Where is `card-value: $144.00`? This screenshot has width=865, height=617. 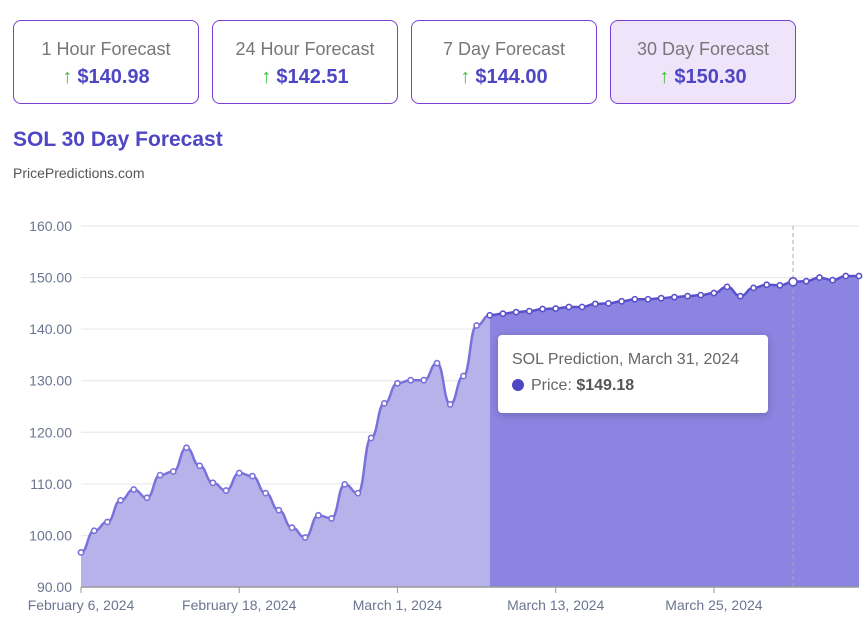 card-value: $144.00 is located at coordinates (511, 77).